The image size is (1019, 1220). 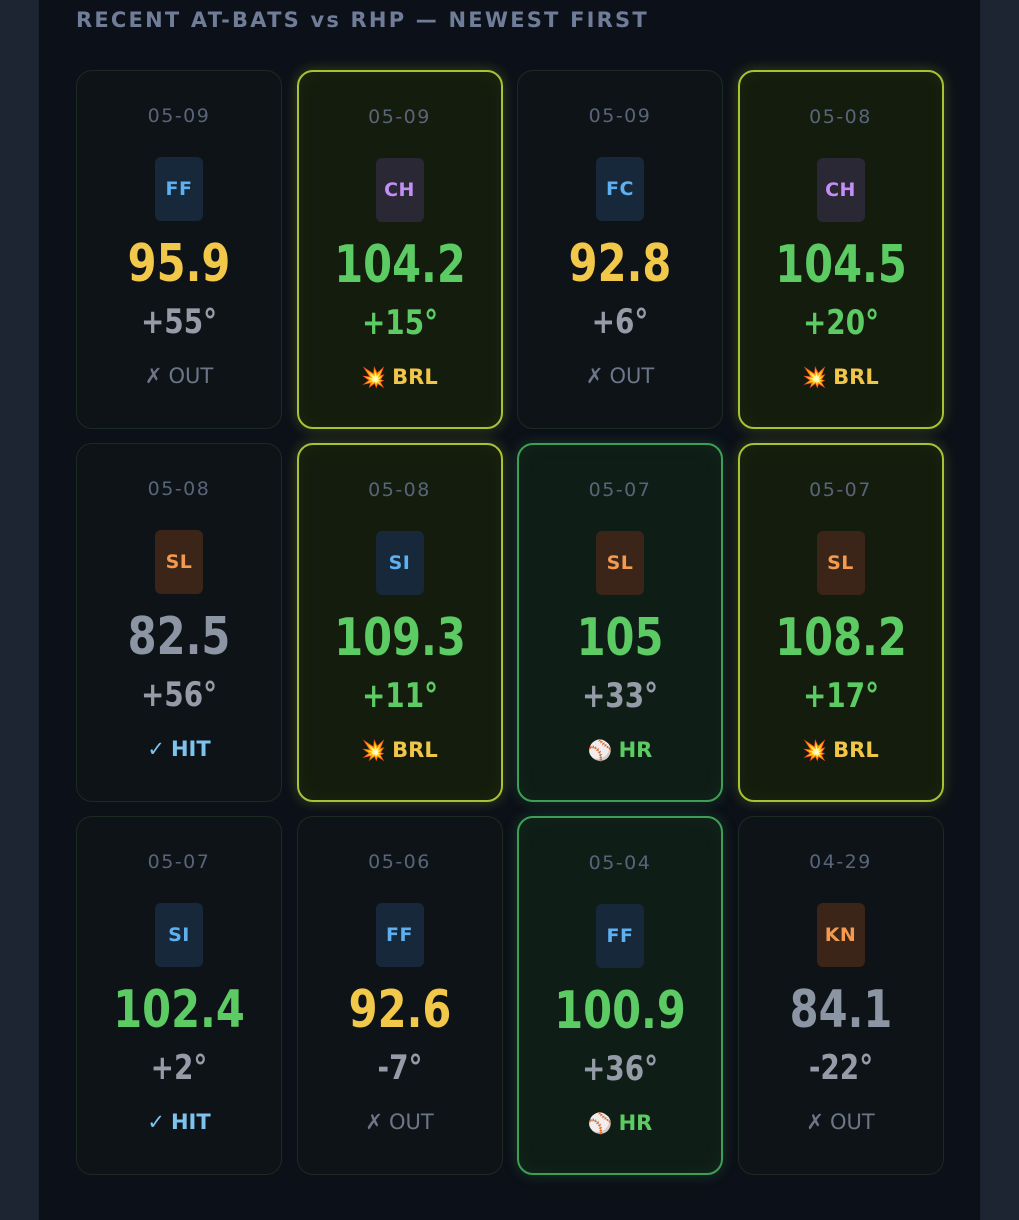 What do you see at coordinates (362, 20) in the screenshot?
I see `section-title: RECENT AT-BATS vs RHP — NEWEST FIRST` at bounding box center [362, 20].